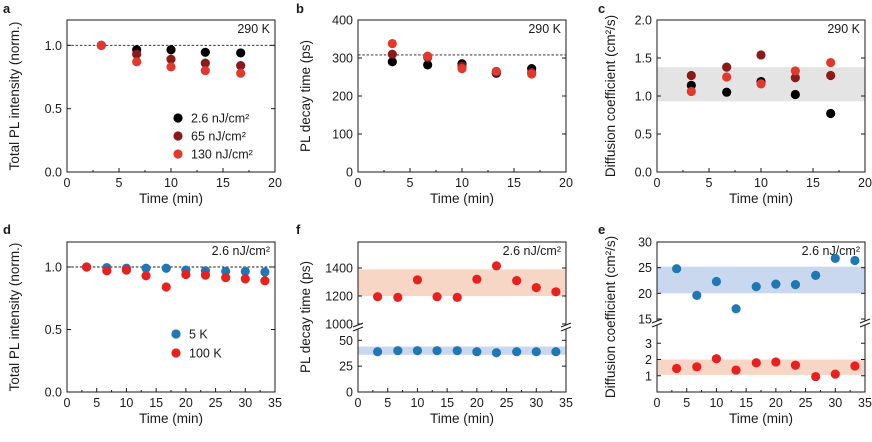 This screenshot has width=872, height=442. Describe the element at coordinates (220, 119) in the screenshot. I see `legend-a-label: 2.6 nJ/cm²` at that location.